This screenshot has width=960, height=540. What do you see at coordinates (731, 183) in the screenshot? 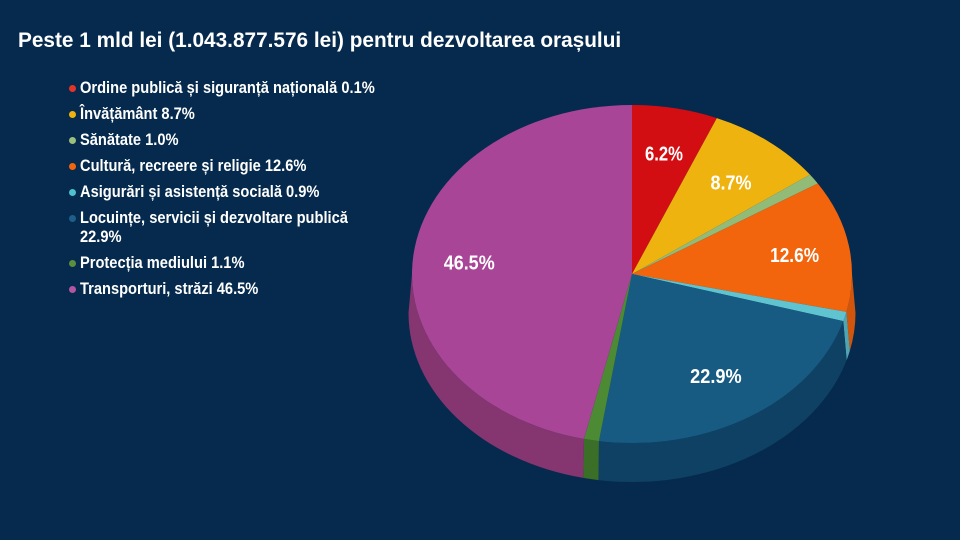
I see `svg-text: 8.7%` at bounding box center [731, 183].